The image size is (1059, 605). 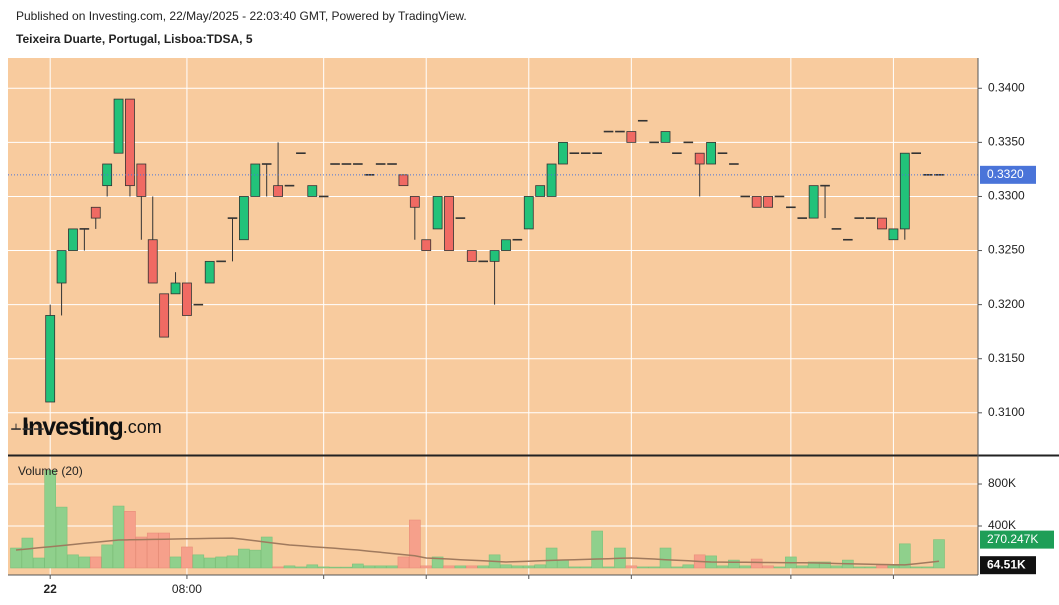 I want to click on y-tick-label: 0.3200, so click(x=1006, y=304).